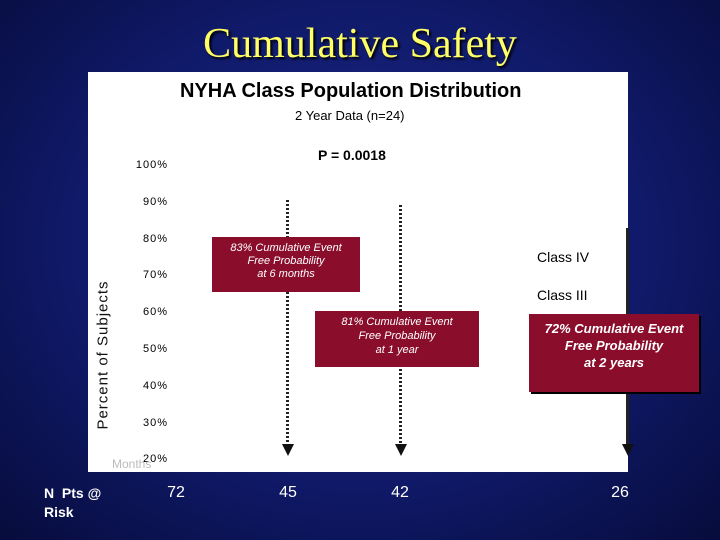 This screenshot has height=540, width=720. Describe the element at coordinates (155, 459) in the screenshot. I see `y-tick-label: 20%` at that location.